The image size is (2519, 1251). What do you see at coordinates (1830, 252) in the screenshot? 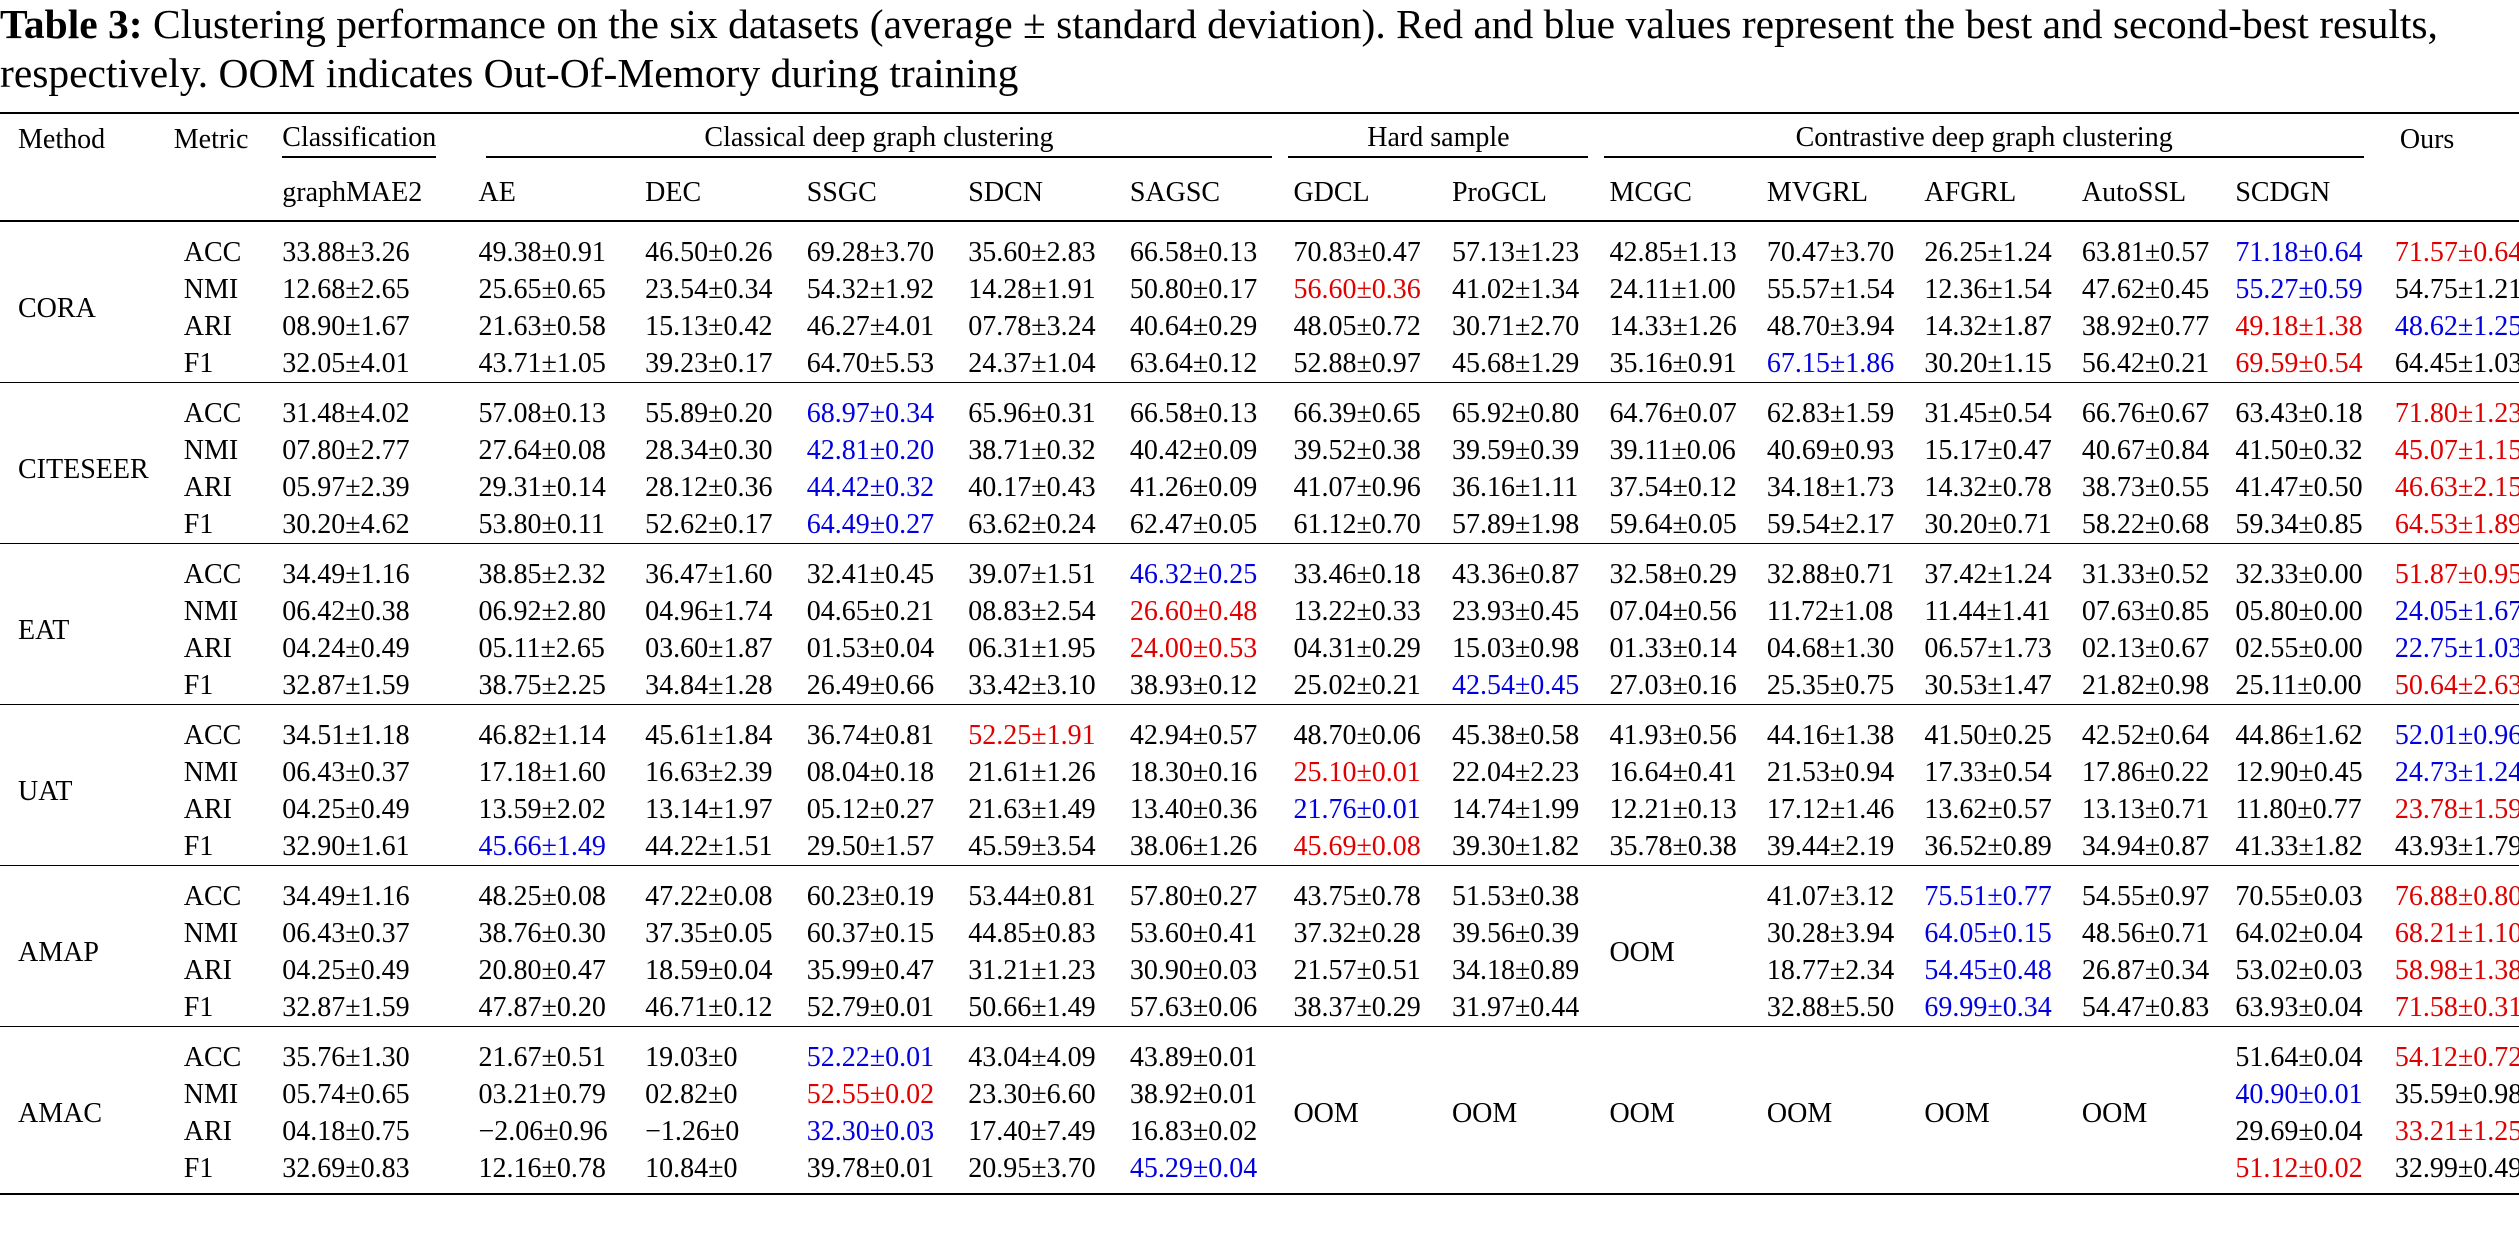
I see `value-cell: 70.47±3.70` at bounding box center [1830, 252].